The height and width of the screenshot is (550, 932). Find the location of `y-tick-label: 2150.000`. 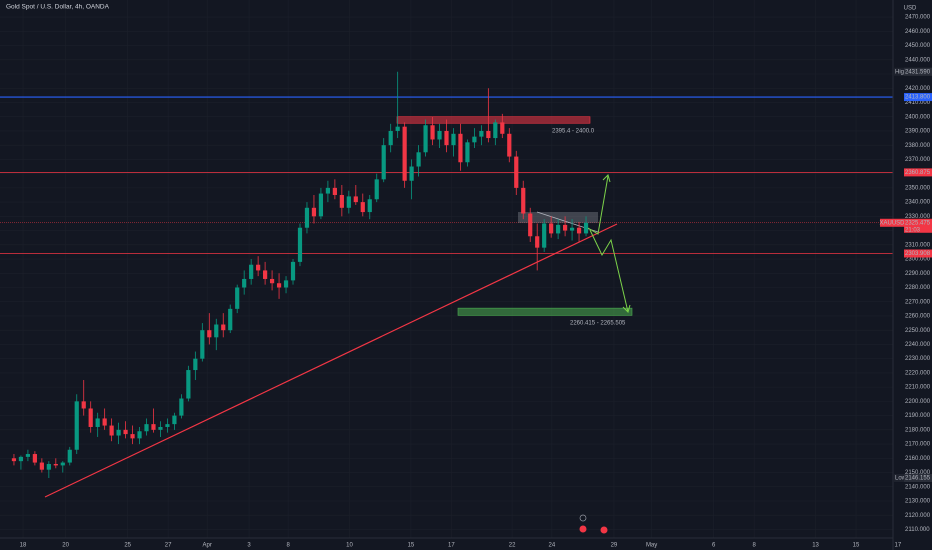

y-tick-label: 2150.000 is located at coordinates (918, 473).